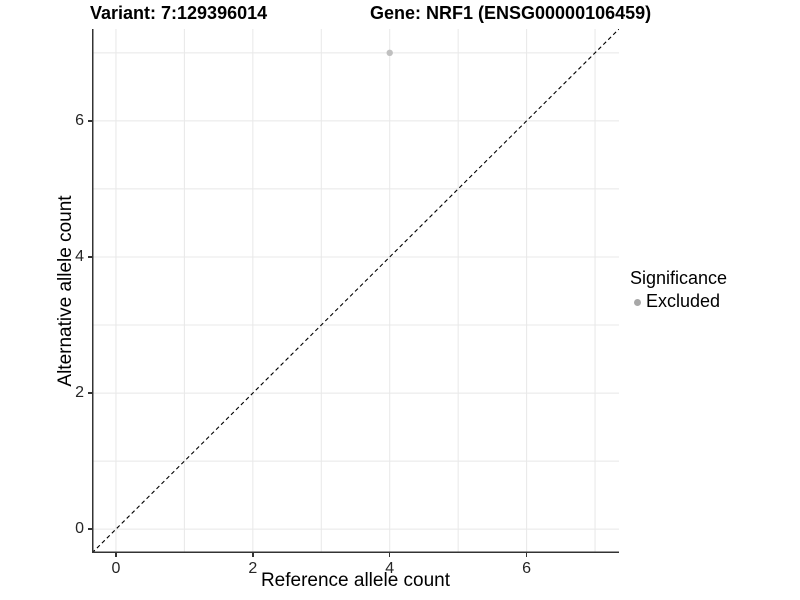  Describe the element at coordinates (116, 568) in the screenshot. I see `x-tick-label: 0` at that location.